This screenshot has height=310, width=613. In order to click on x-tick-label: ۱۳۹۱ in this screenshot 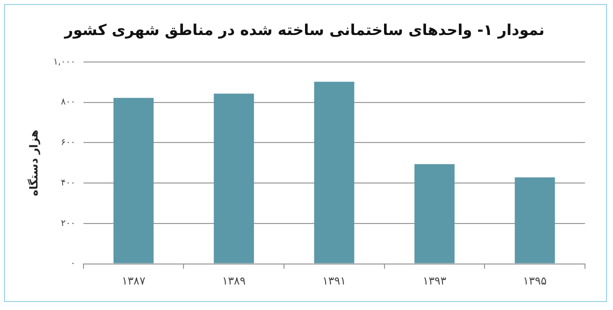, I will do `click(334, 281)`.